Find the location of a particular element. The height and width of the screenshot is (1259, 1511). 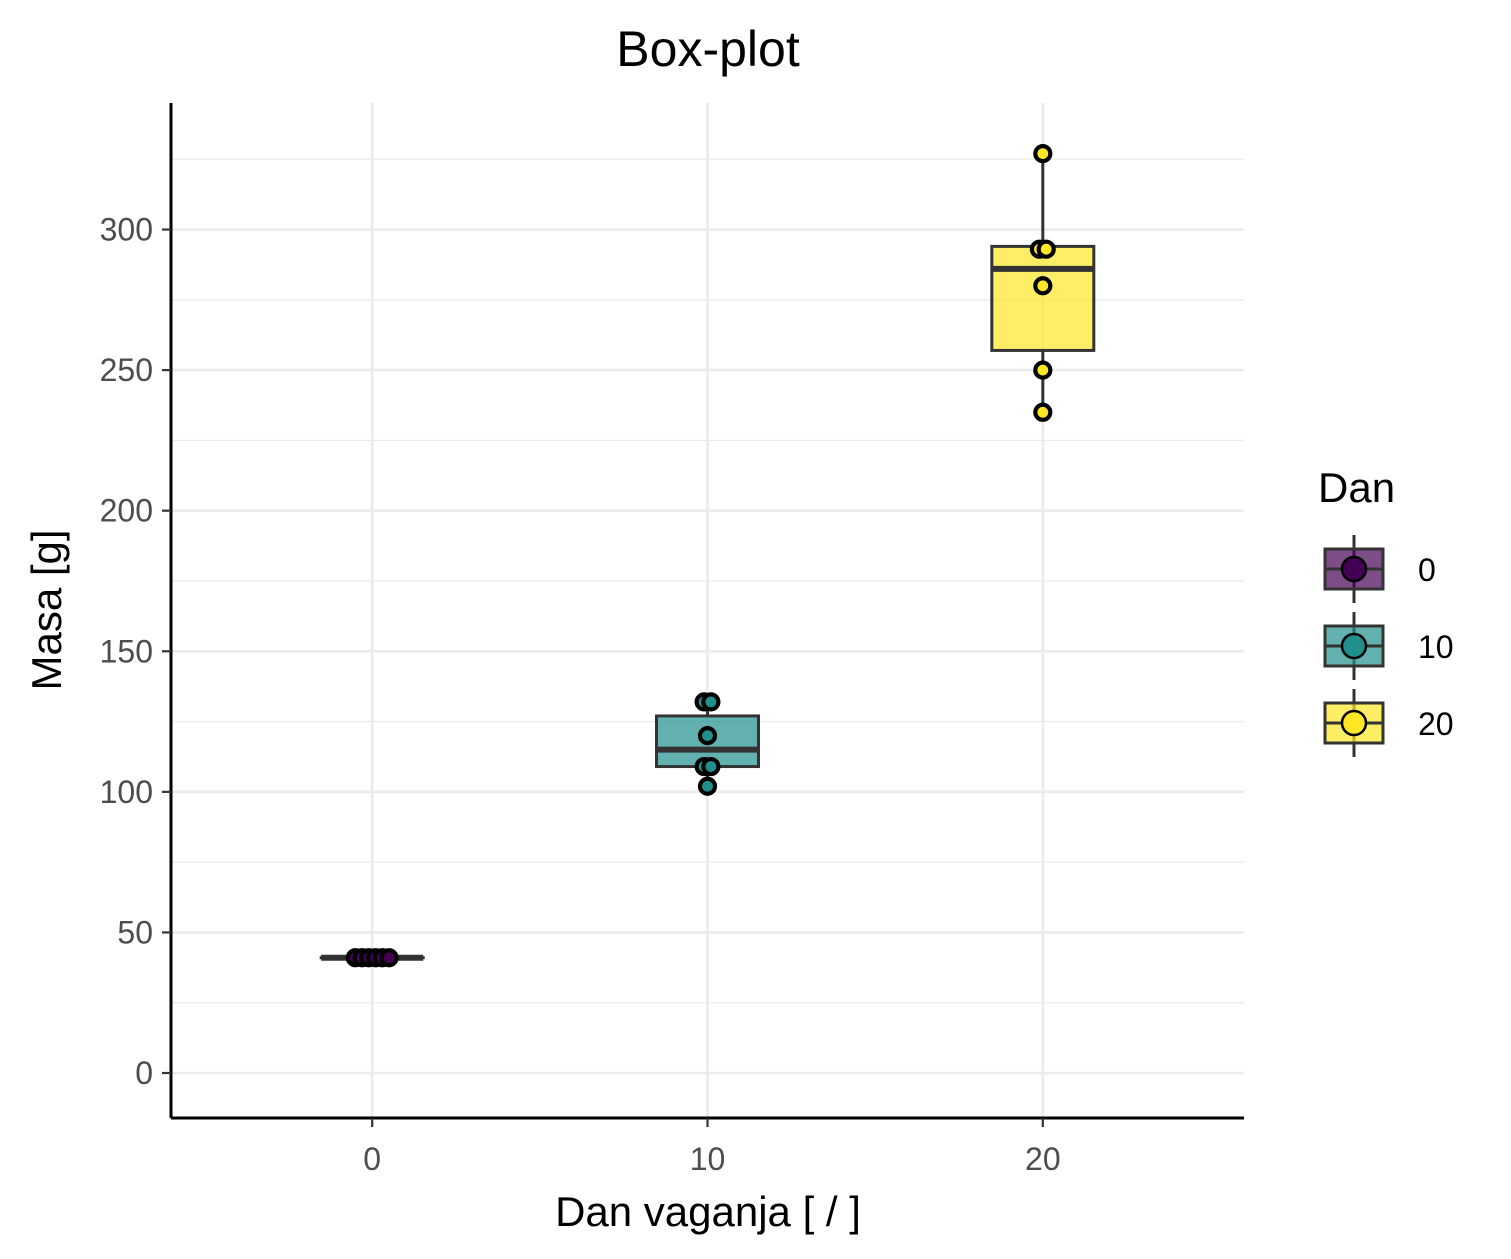

y-tick-label: 300 is located at coordinates (126, 230).